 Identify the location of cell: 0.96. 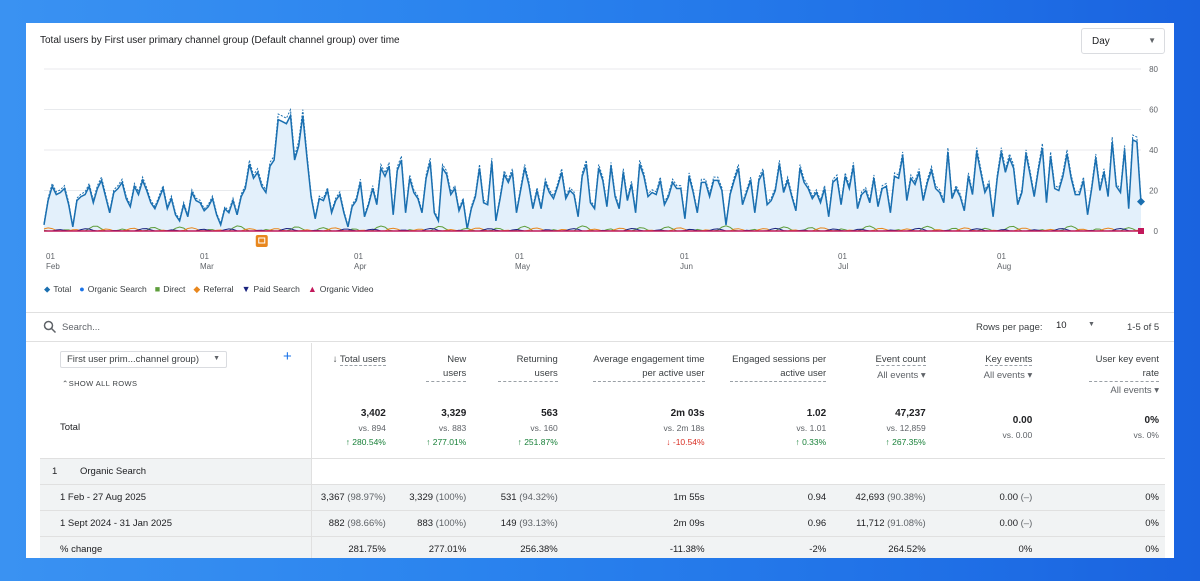
(772, 523).